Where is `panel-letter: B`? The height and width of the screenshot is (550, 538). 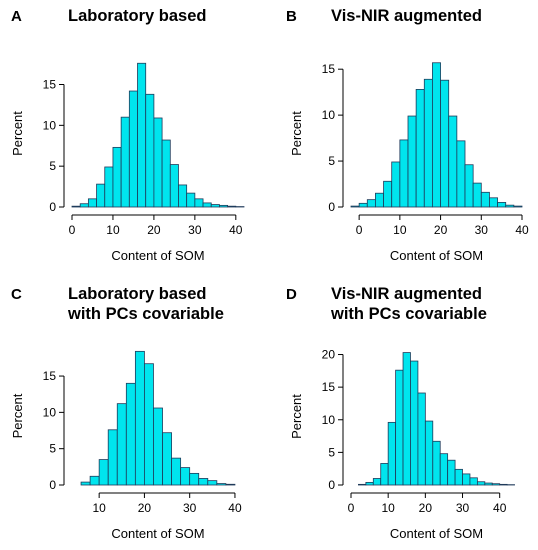 panel-letter: B is located at coordinates (291, 16).